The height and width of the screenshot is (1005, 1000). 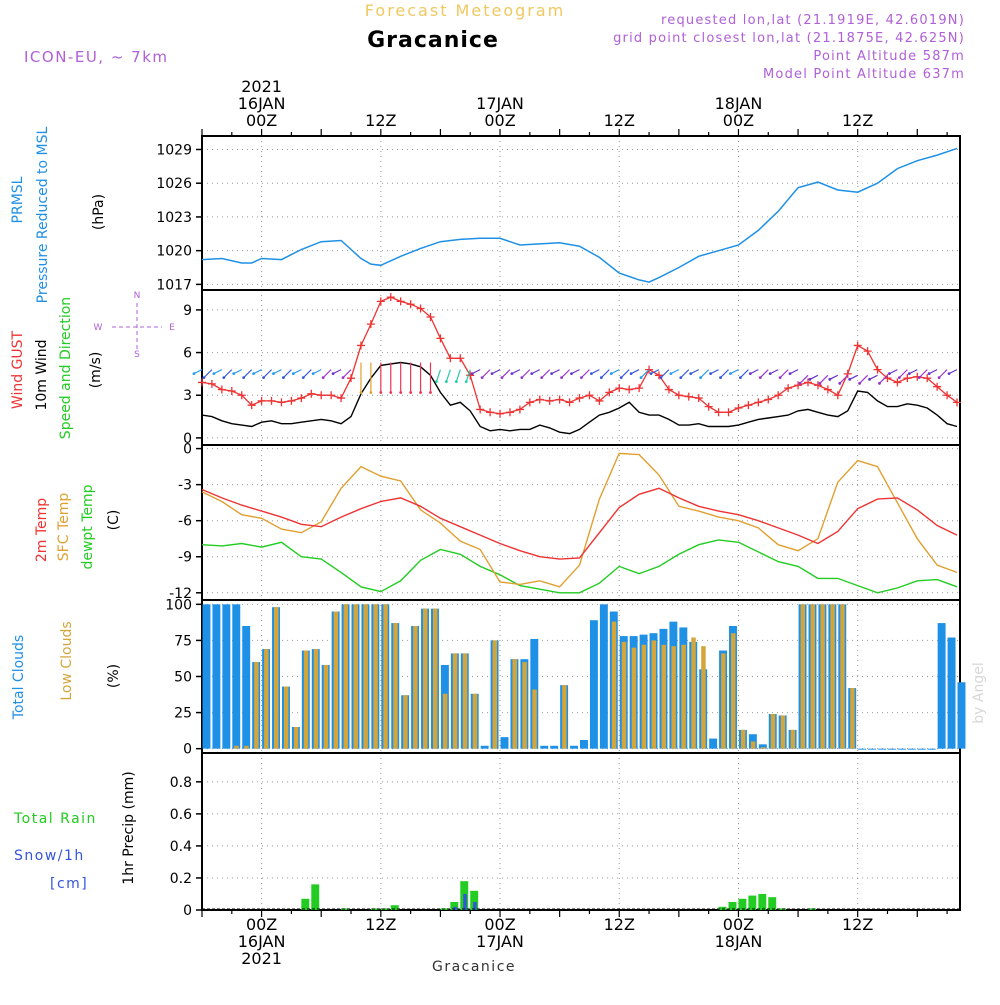 I want to click on pressure-line, so click(x=579, y=215).